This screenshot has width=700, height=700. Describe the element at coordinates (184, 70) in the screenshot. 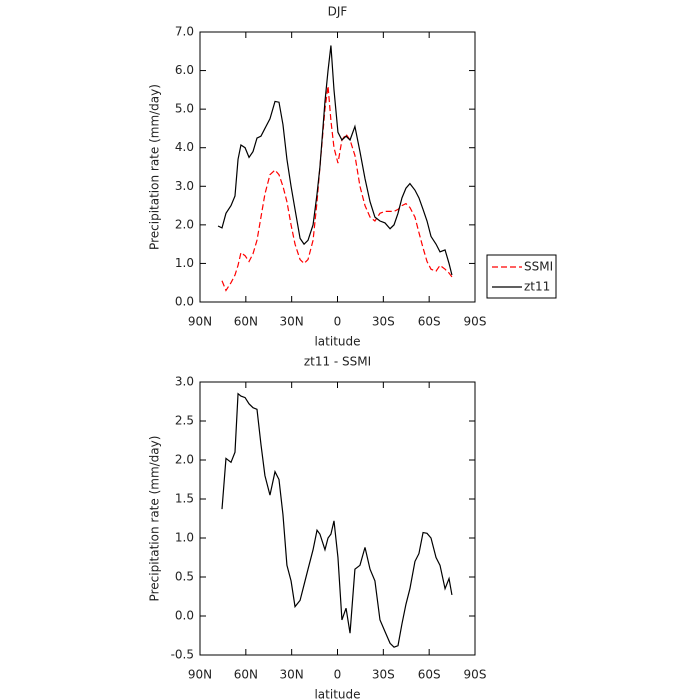

I see `y-tick-label: 6.0` at that location.